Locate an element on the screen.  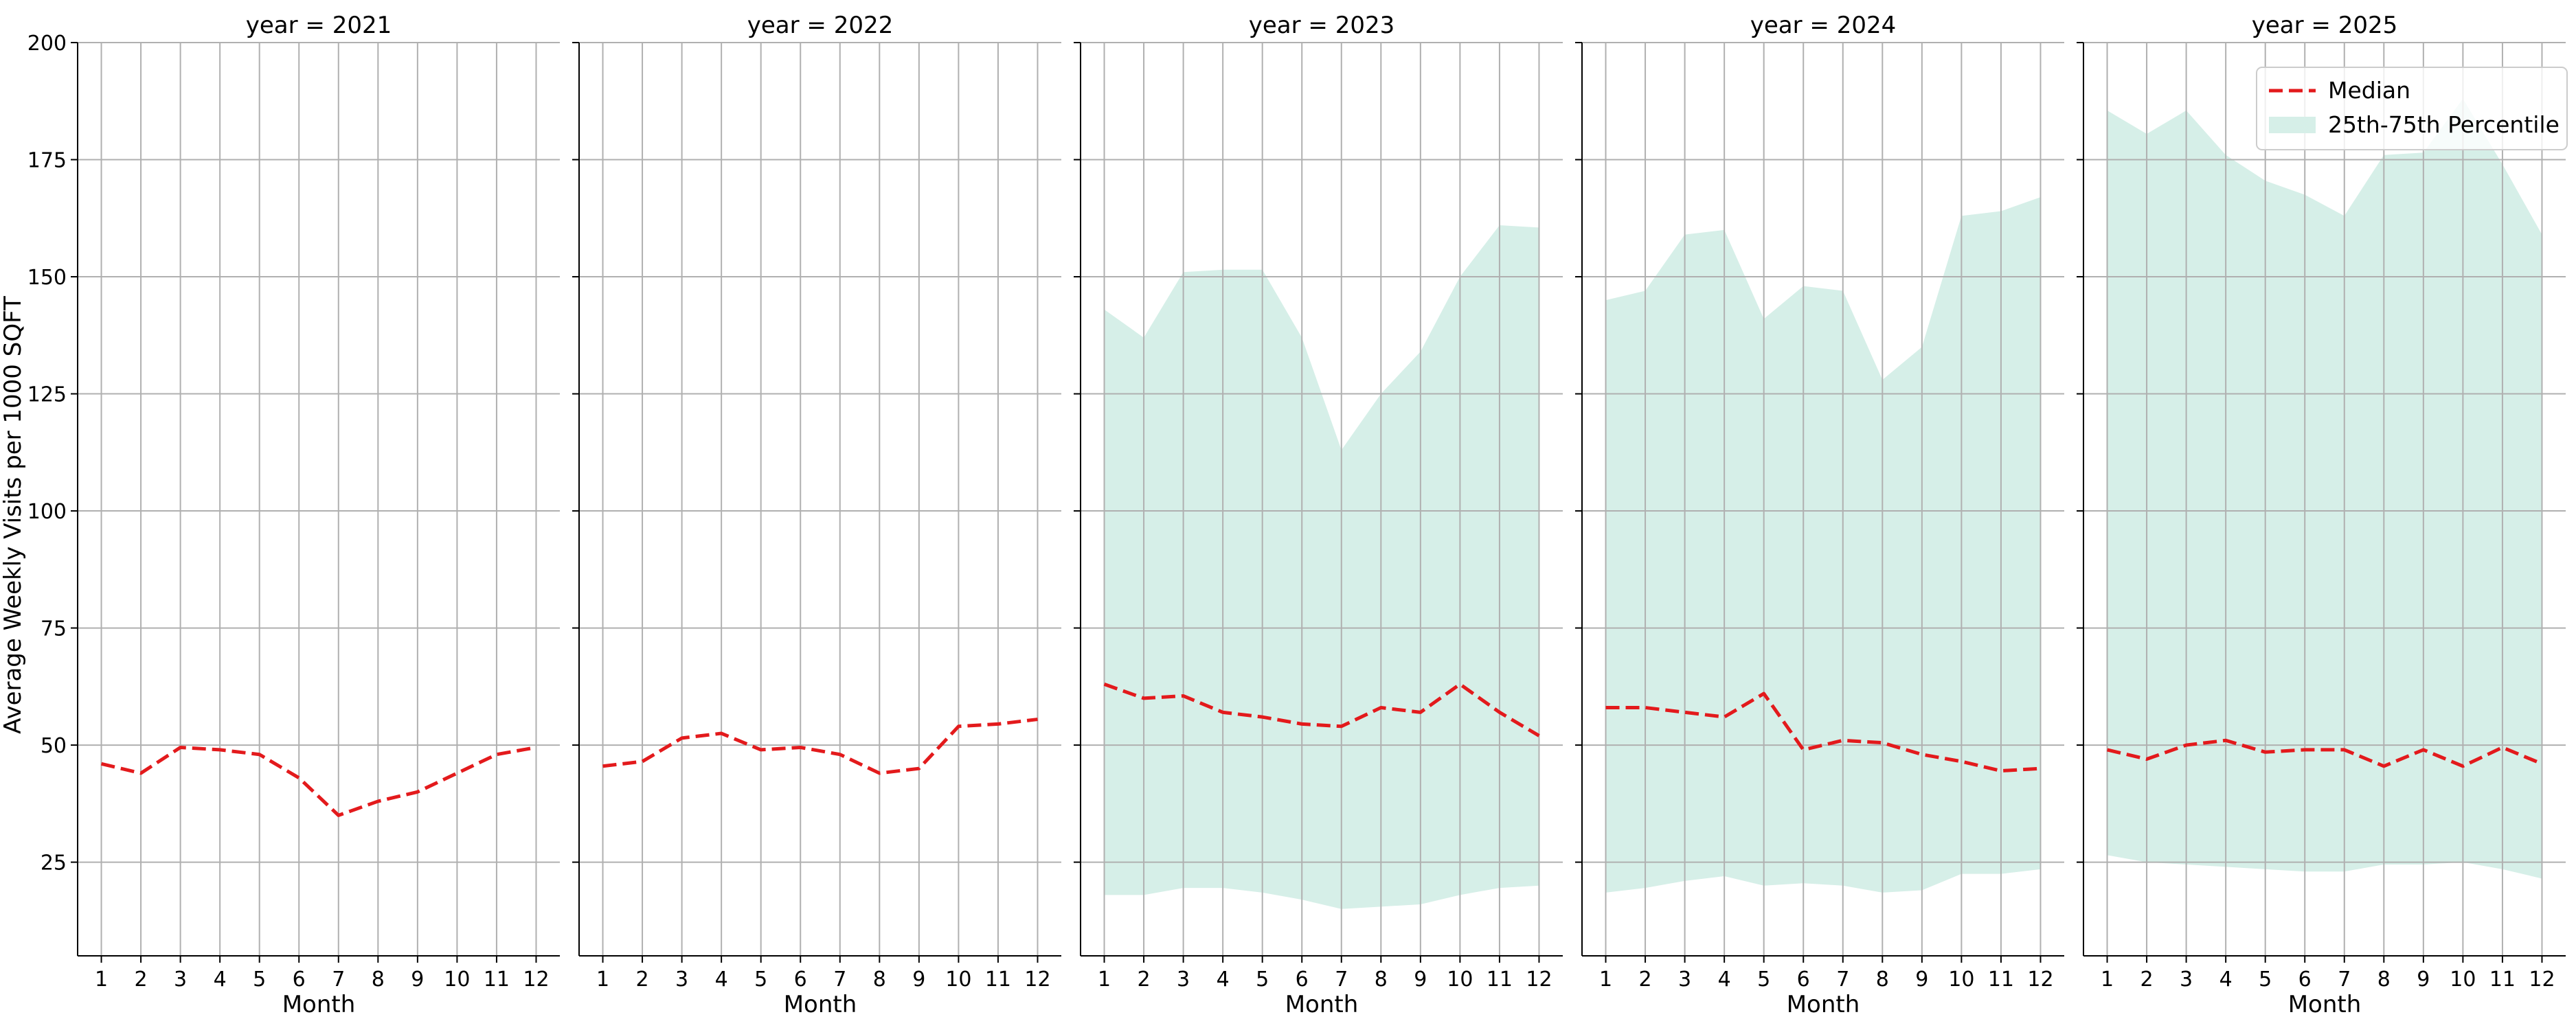
legend-band-swatch is located at coordinates (2292, 125).